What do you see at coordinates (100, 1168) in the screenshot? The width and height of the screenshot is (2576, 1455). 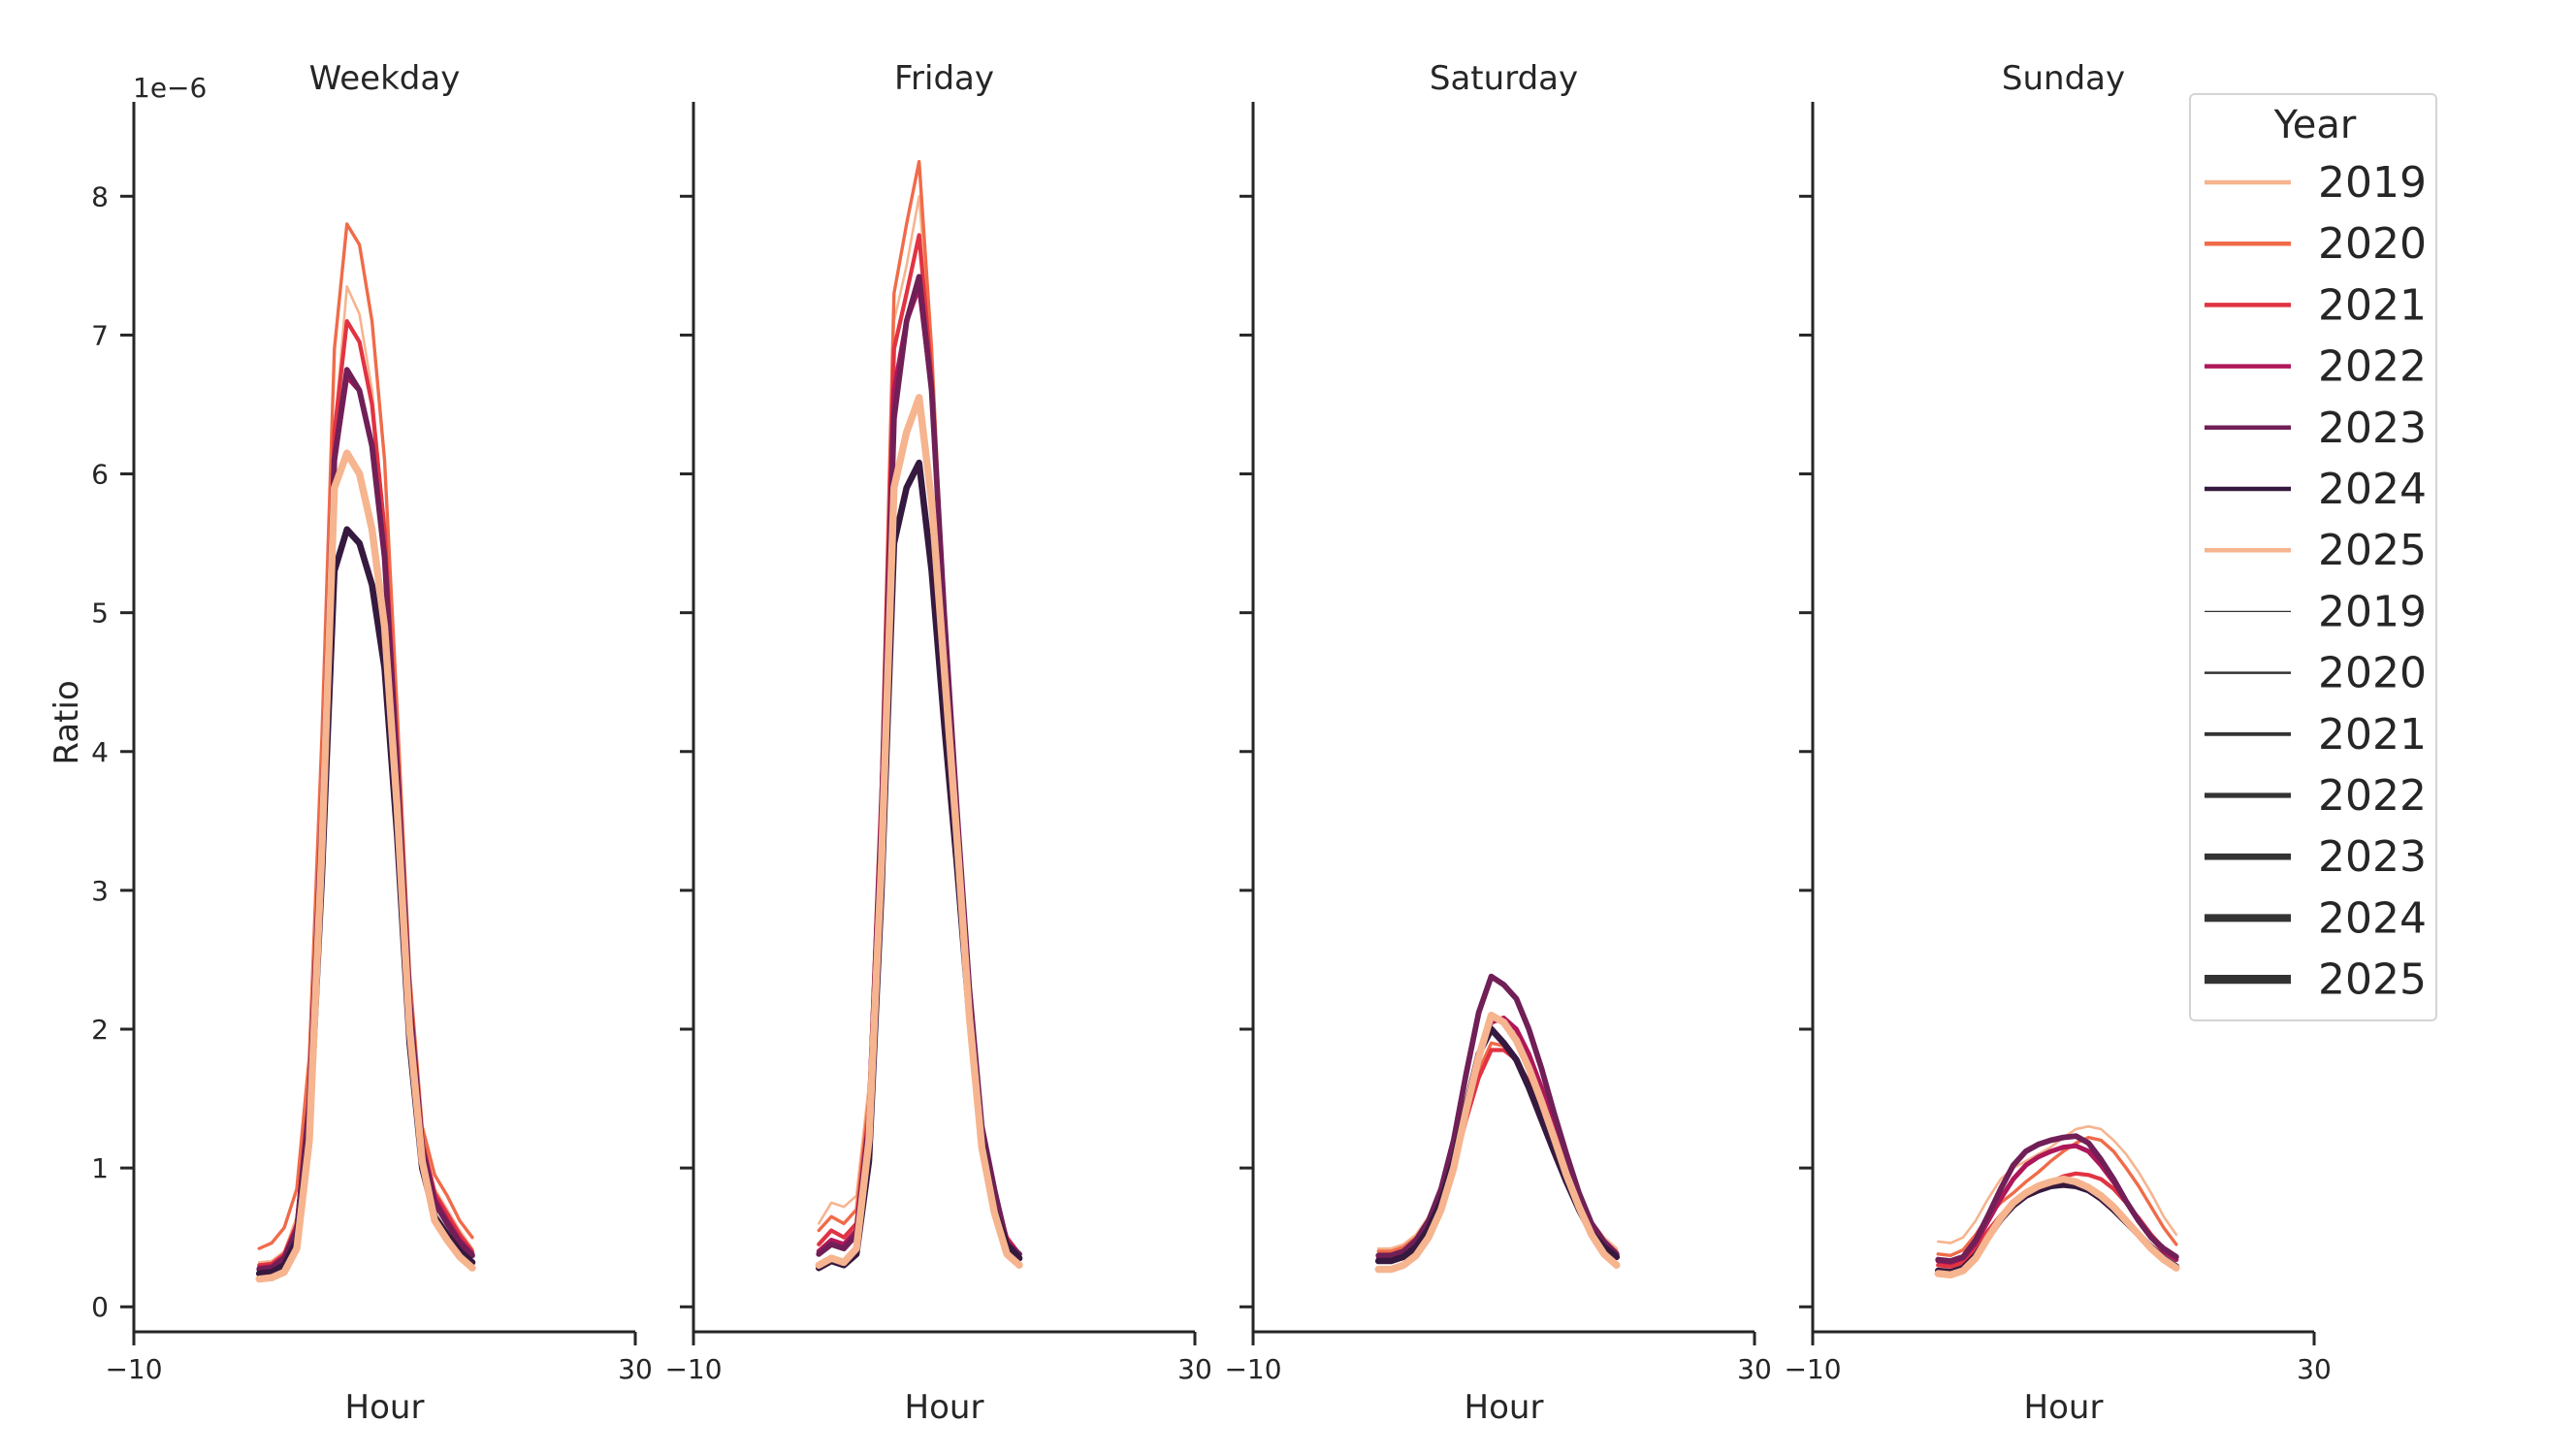 I see `y-tick-label: 1` at bounding box center [100, 1168].